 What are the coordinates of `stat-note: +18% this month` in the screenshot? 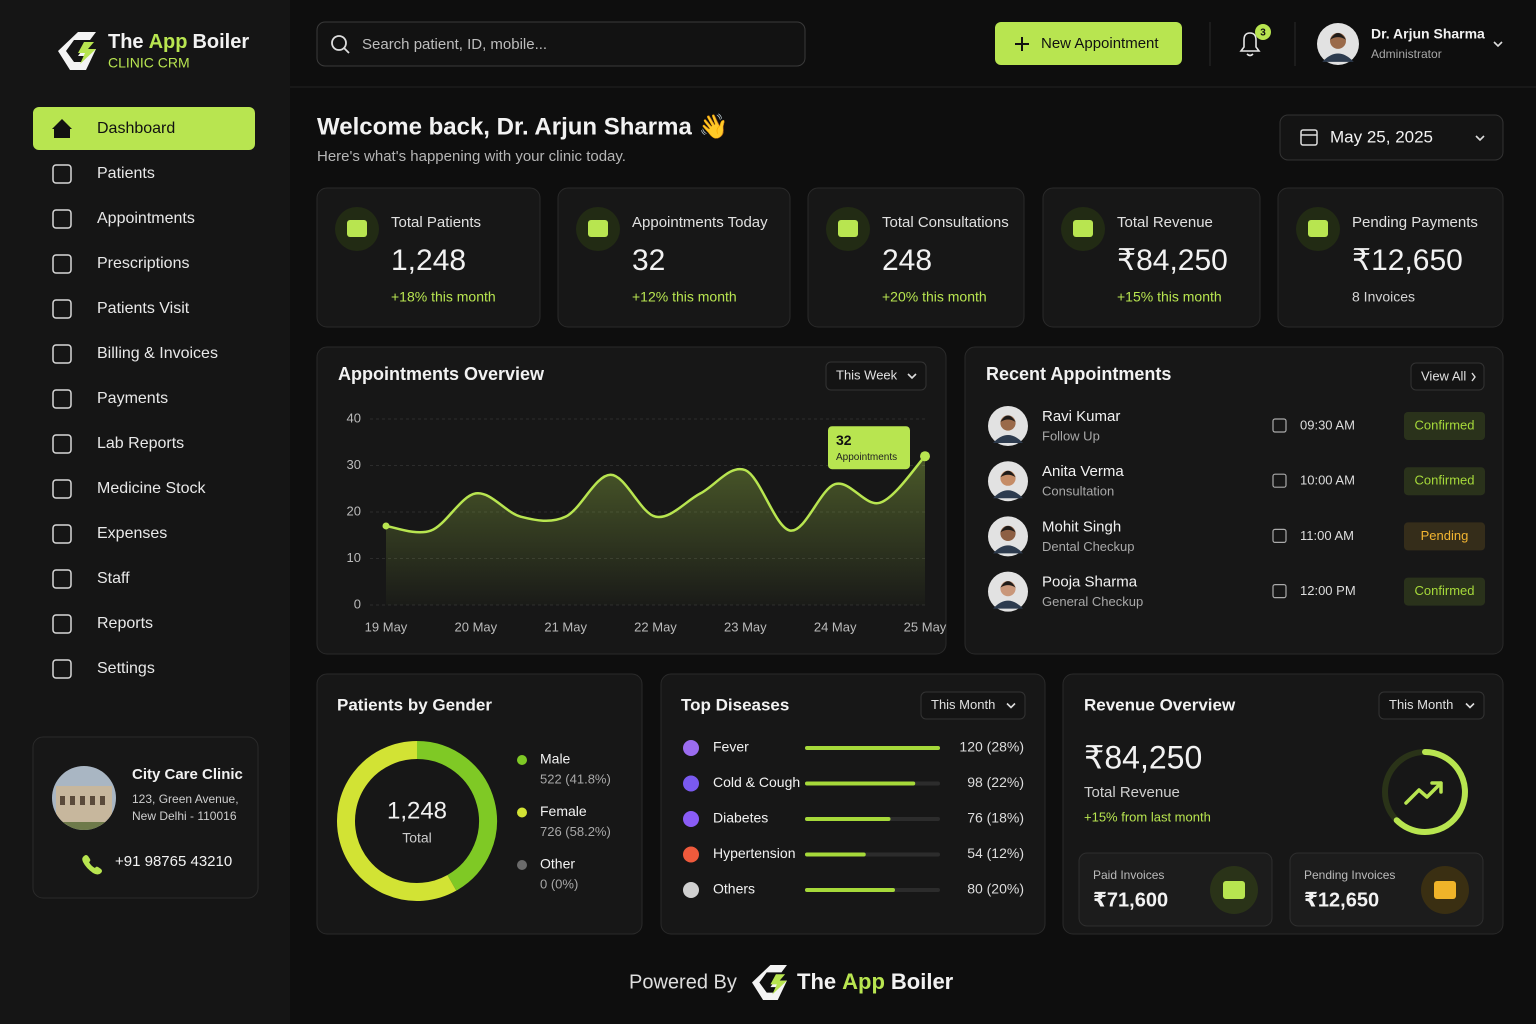 It's located at (443, 297).